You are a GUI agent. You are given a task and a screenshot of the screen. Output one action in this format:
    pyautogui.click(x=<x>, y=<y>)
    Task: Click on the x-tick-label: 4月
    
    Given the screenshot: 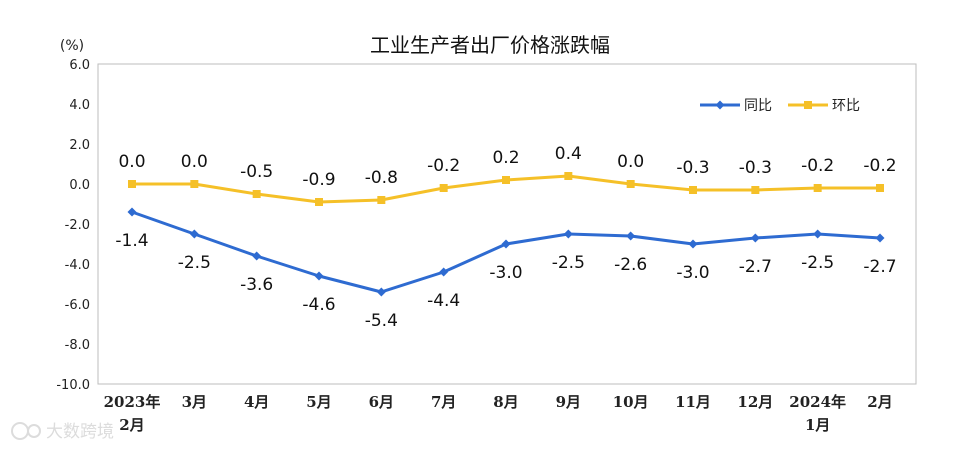 What is the action you would take?
    pyautogui.click(x=256, y=402)
    